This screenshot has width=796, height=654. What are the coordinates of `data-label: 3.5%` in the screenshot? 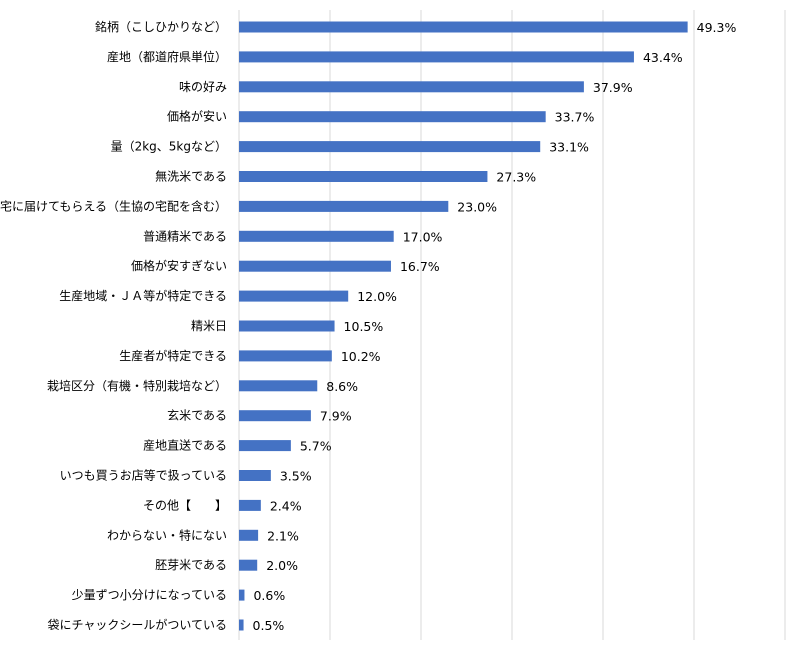 It's located at (296, 476).